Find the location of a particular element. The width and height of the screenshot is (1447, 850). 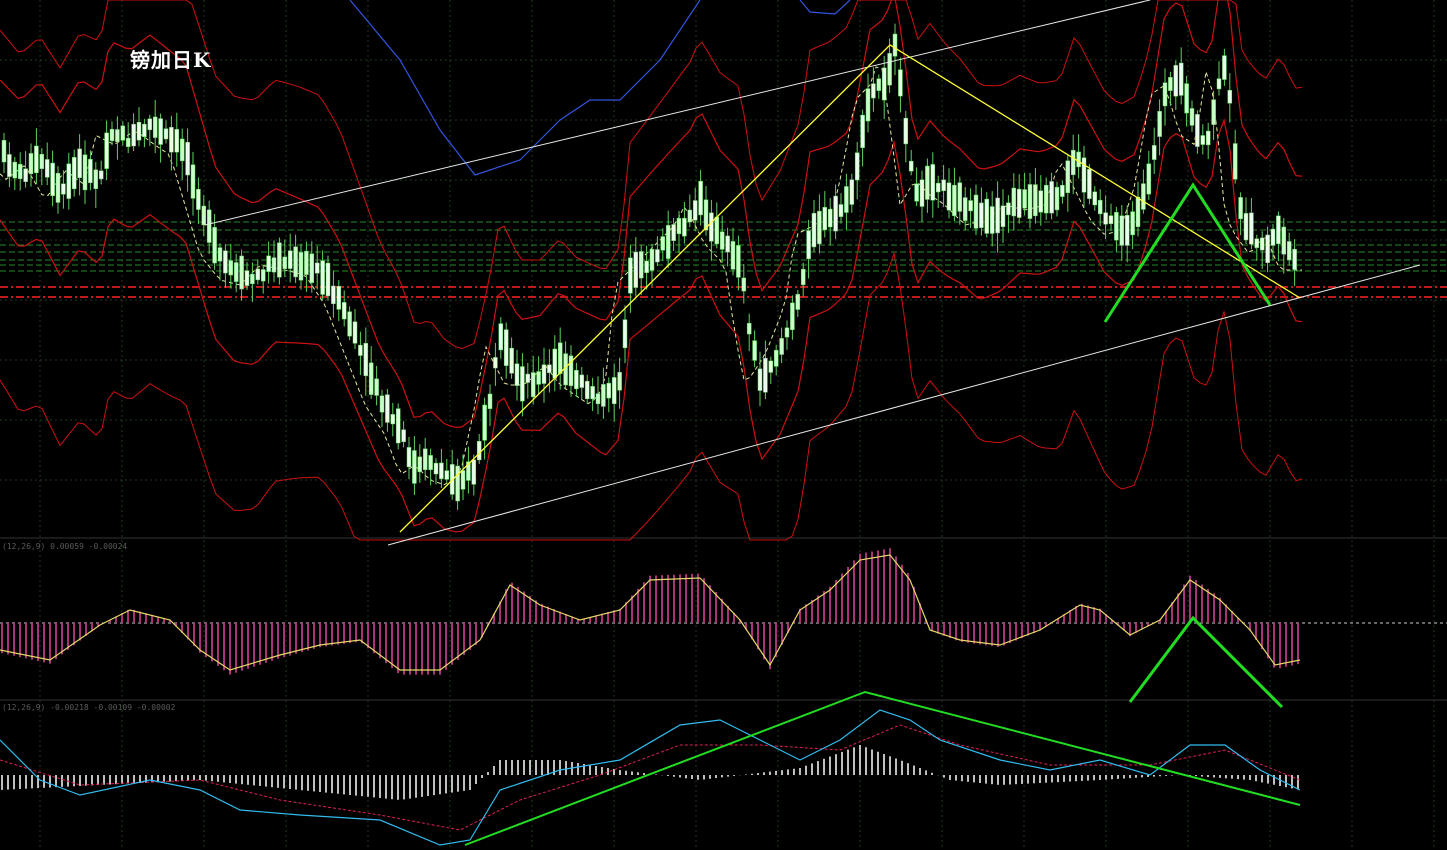

blue-average-line is located at coordinates (525, 88).